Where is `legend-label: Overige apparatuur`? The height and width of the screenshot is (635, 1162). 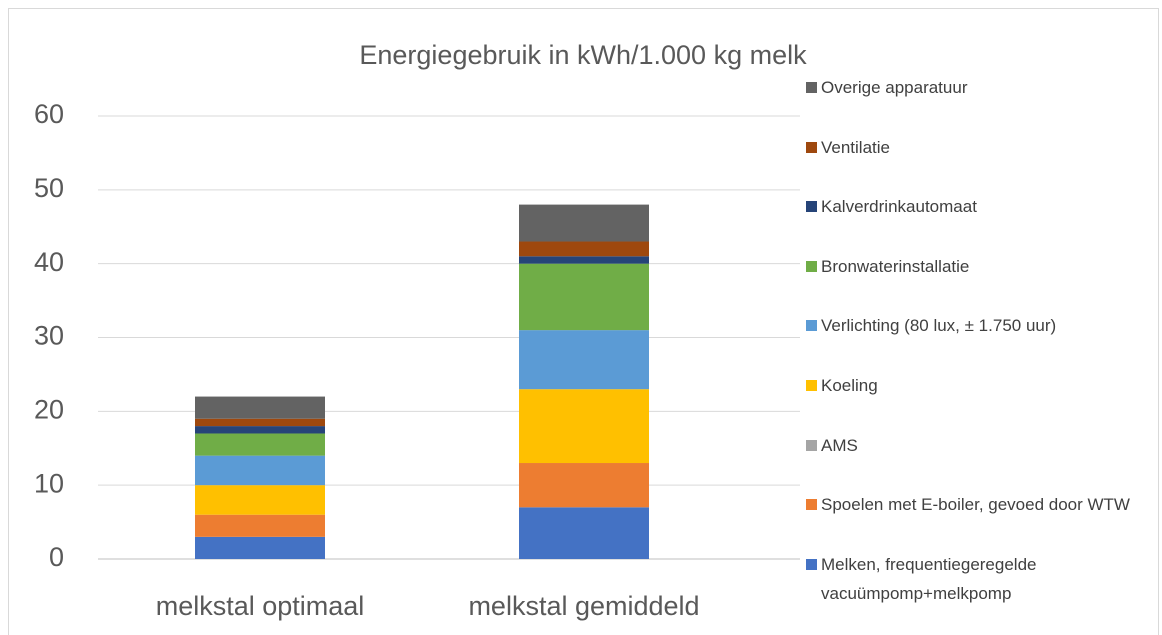 legend-label: Overige apparatuur is located at coordinates (894, 87).